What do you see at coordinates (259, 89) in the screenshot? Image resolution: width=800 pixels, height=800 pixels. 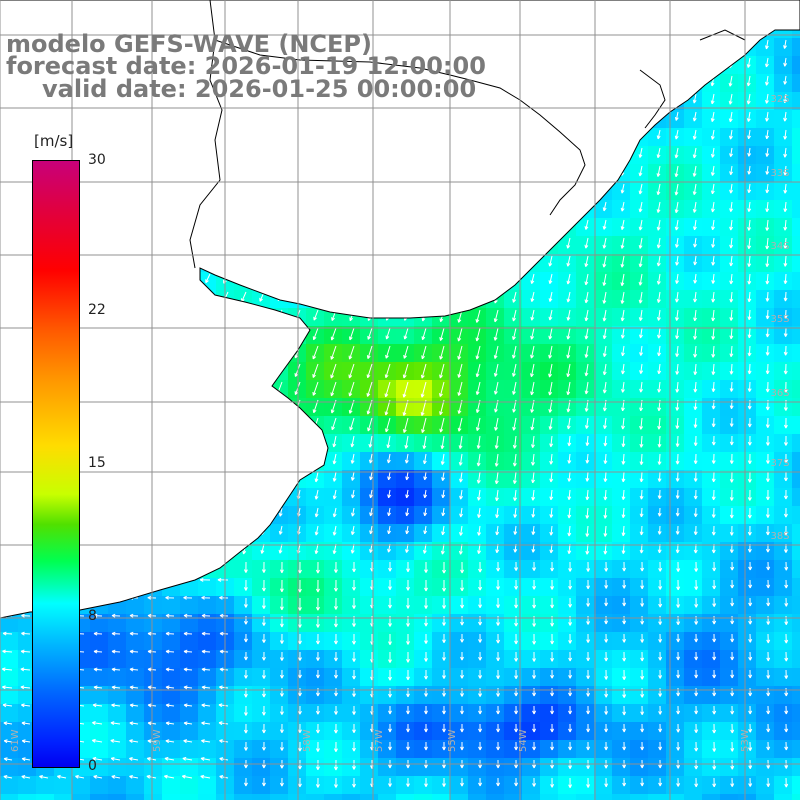 I see `valid-date: valid date: 2026-01-25 00:00:00` at bounding box center [259, 89].